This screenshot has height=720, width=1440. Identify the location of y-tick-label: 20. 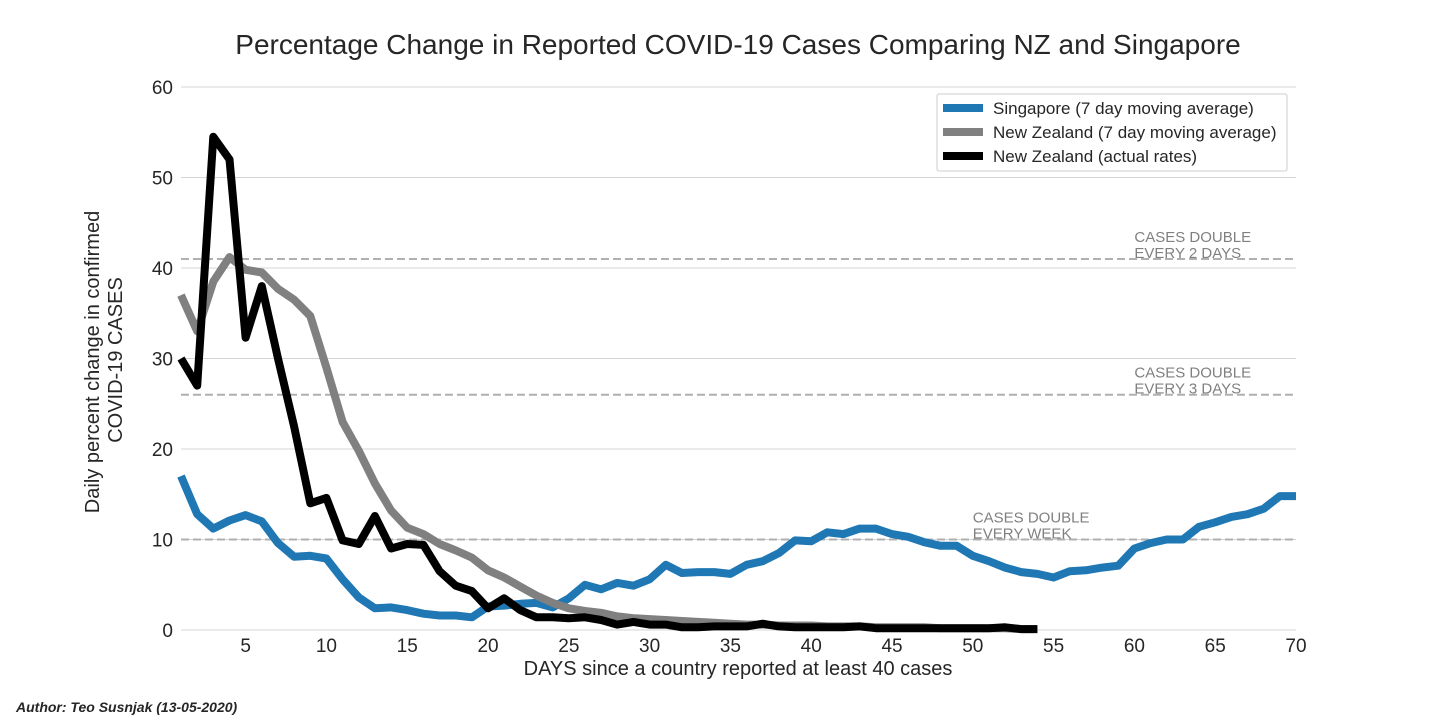
(162, 450).